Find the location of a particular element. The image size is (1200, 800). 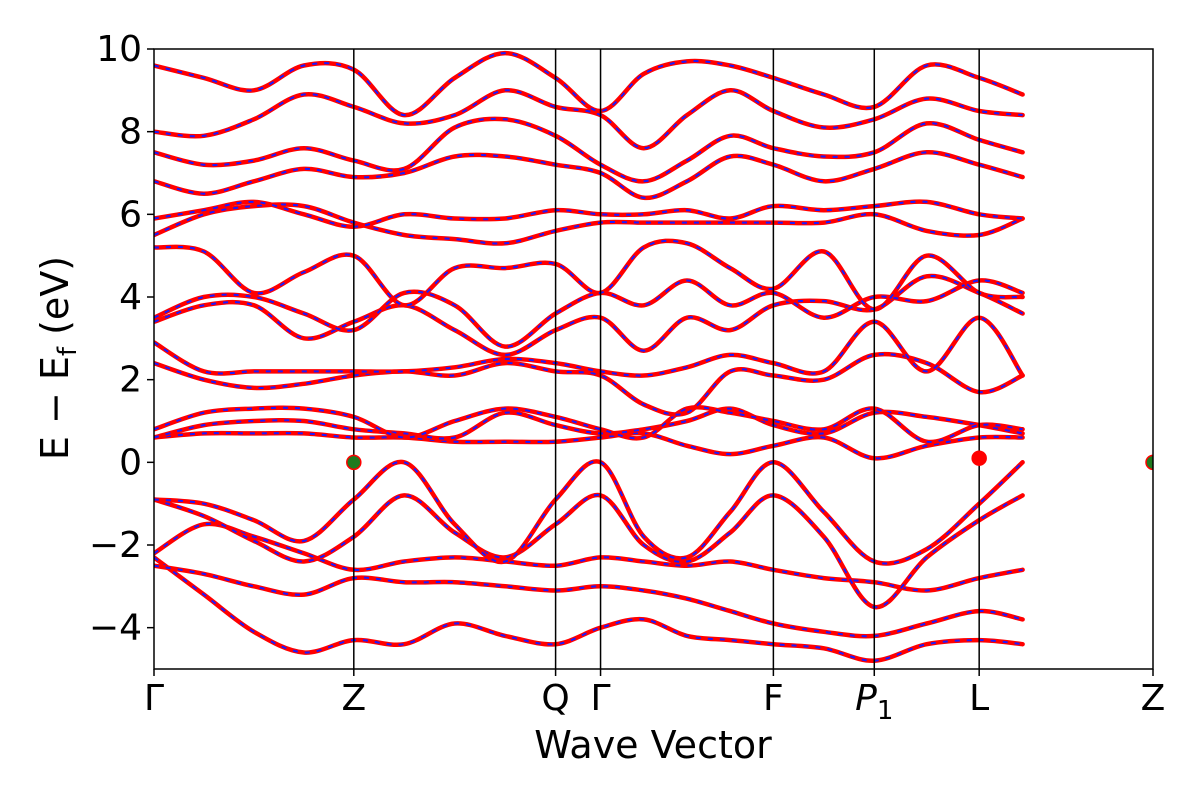

y-axis: −4 −2 0 2 4 6 8 10 is located at coordinates (121, 339).